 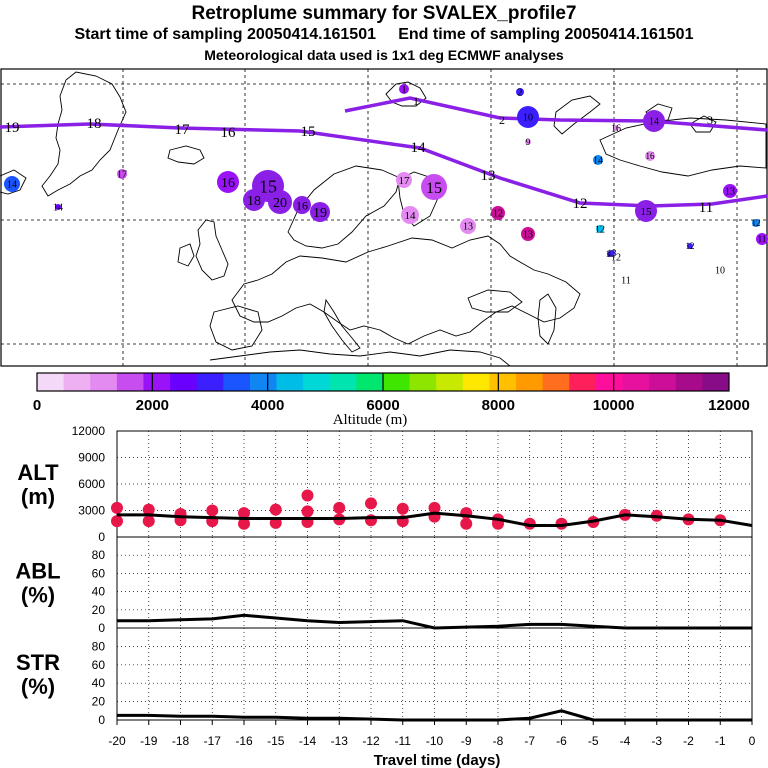 What do you see at coordinates (720, 741) in the screenshot?
I see `x-tick-label: -1` at bounding box center [720, 741].